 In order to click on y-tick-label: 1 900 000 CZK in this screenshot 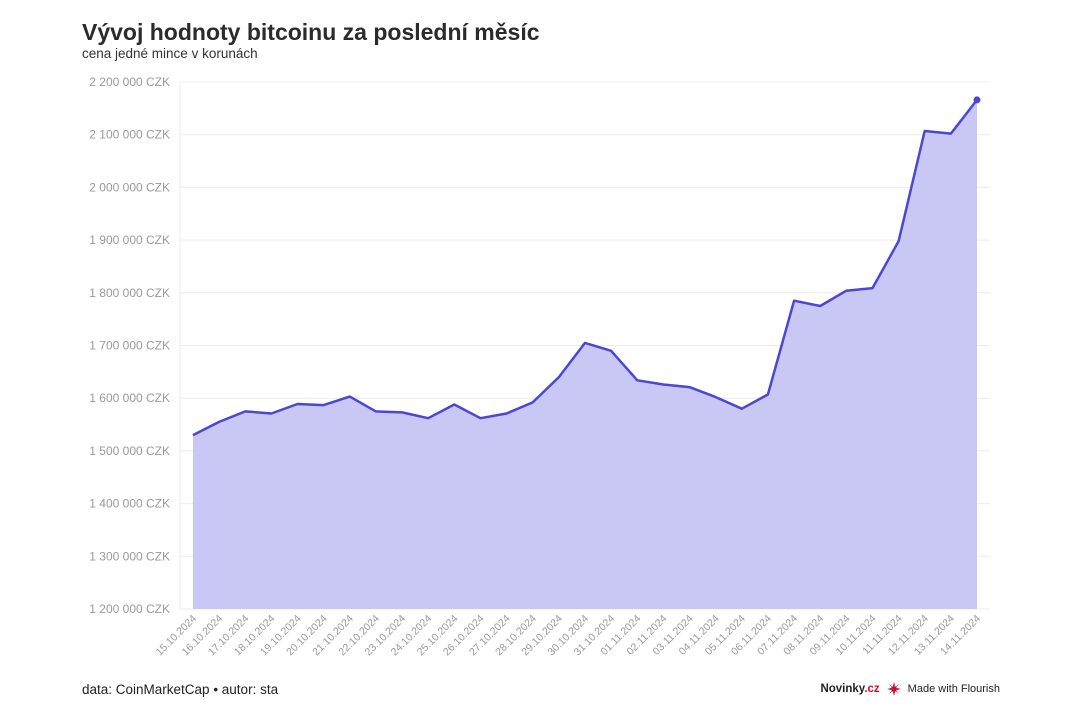, I will do `click(129, 240)`.